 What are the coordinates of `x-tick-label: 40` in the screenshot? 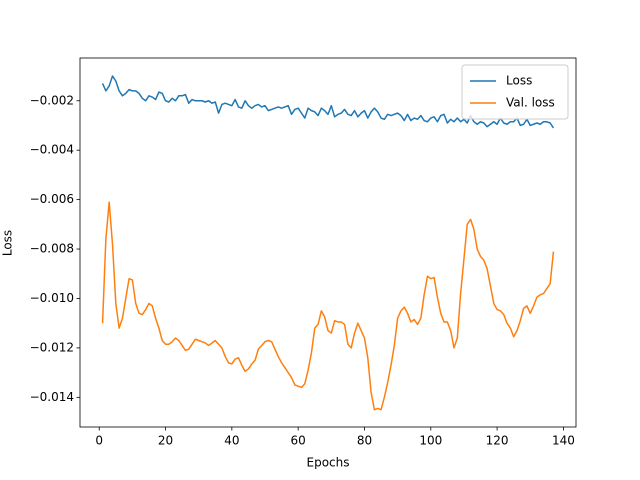 It's located at (231, 441).